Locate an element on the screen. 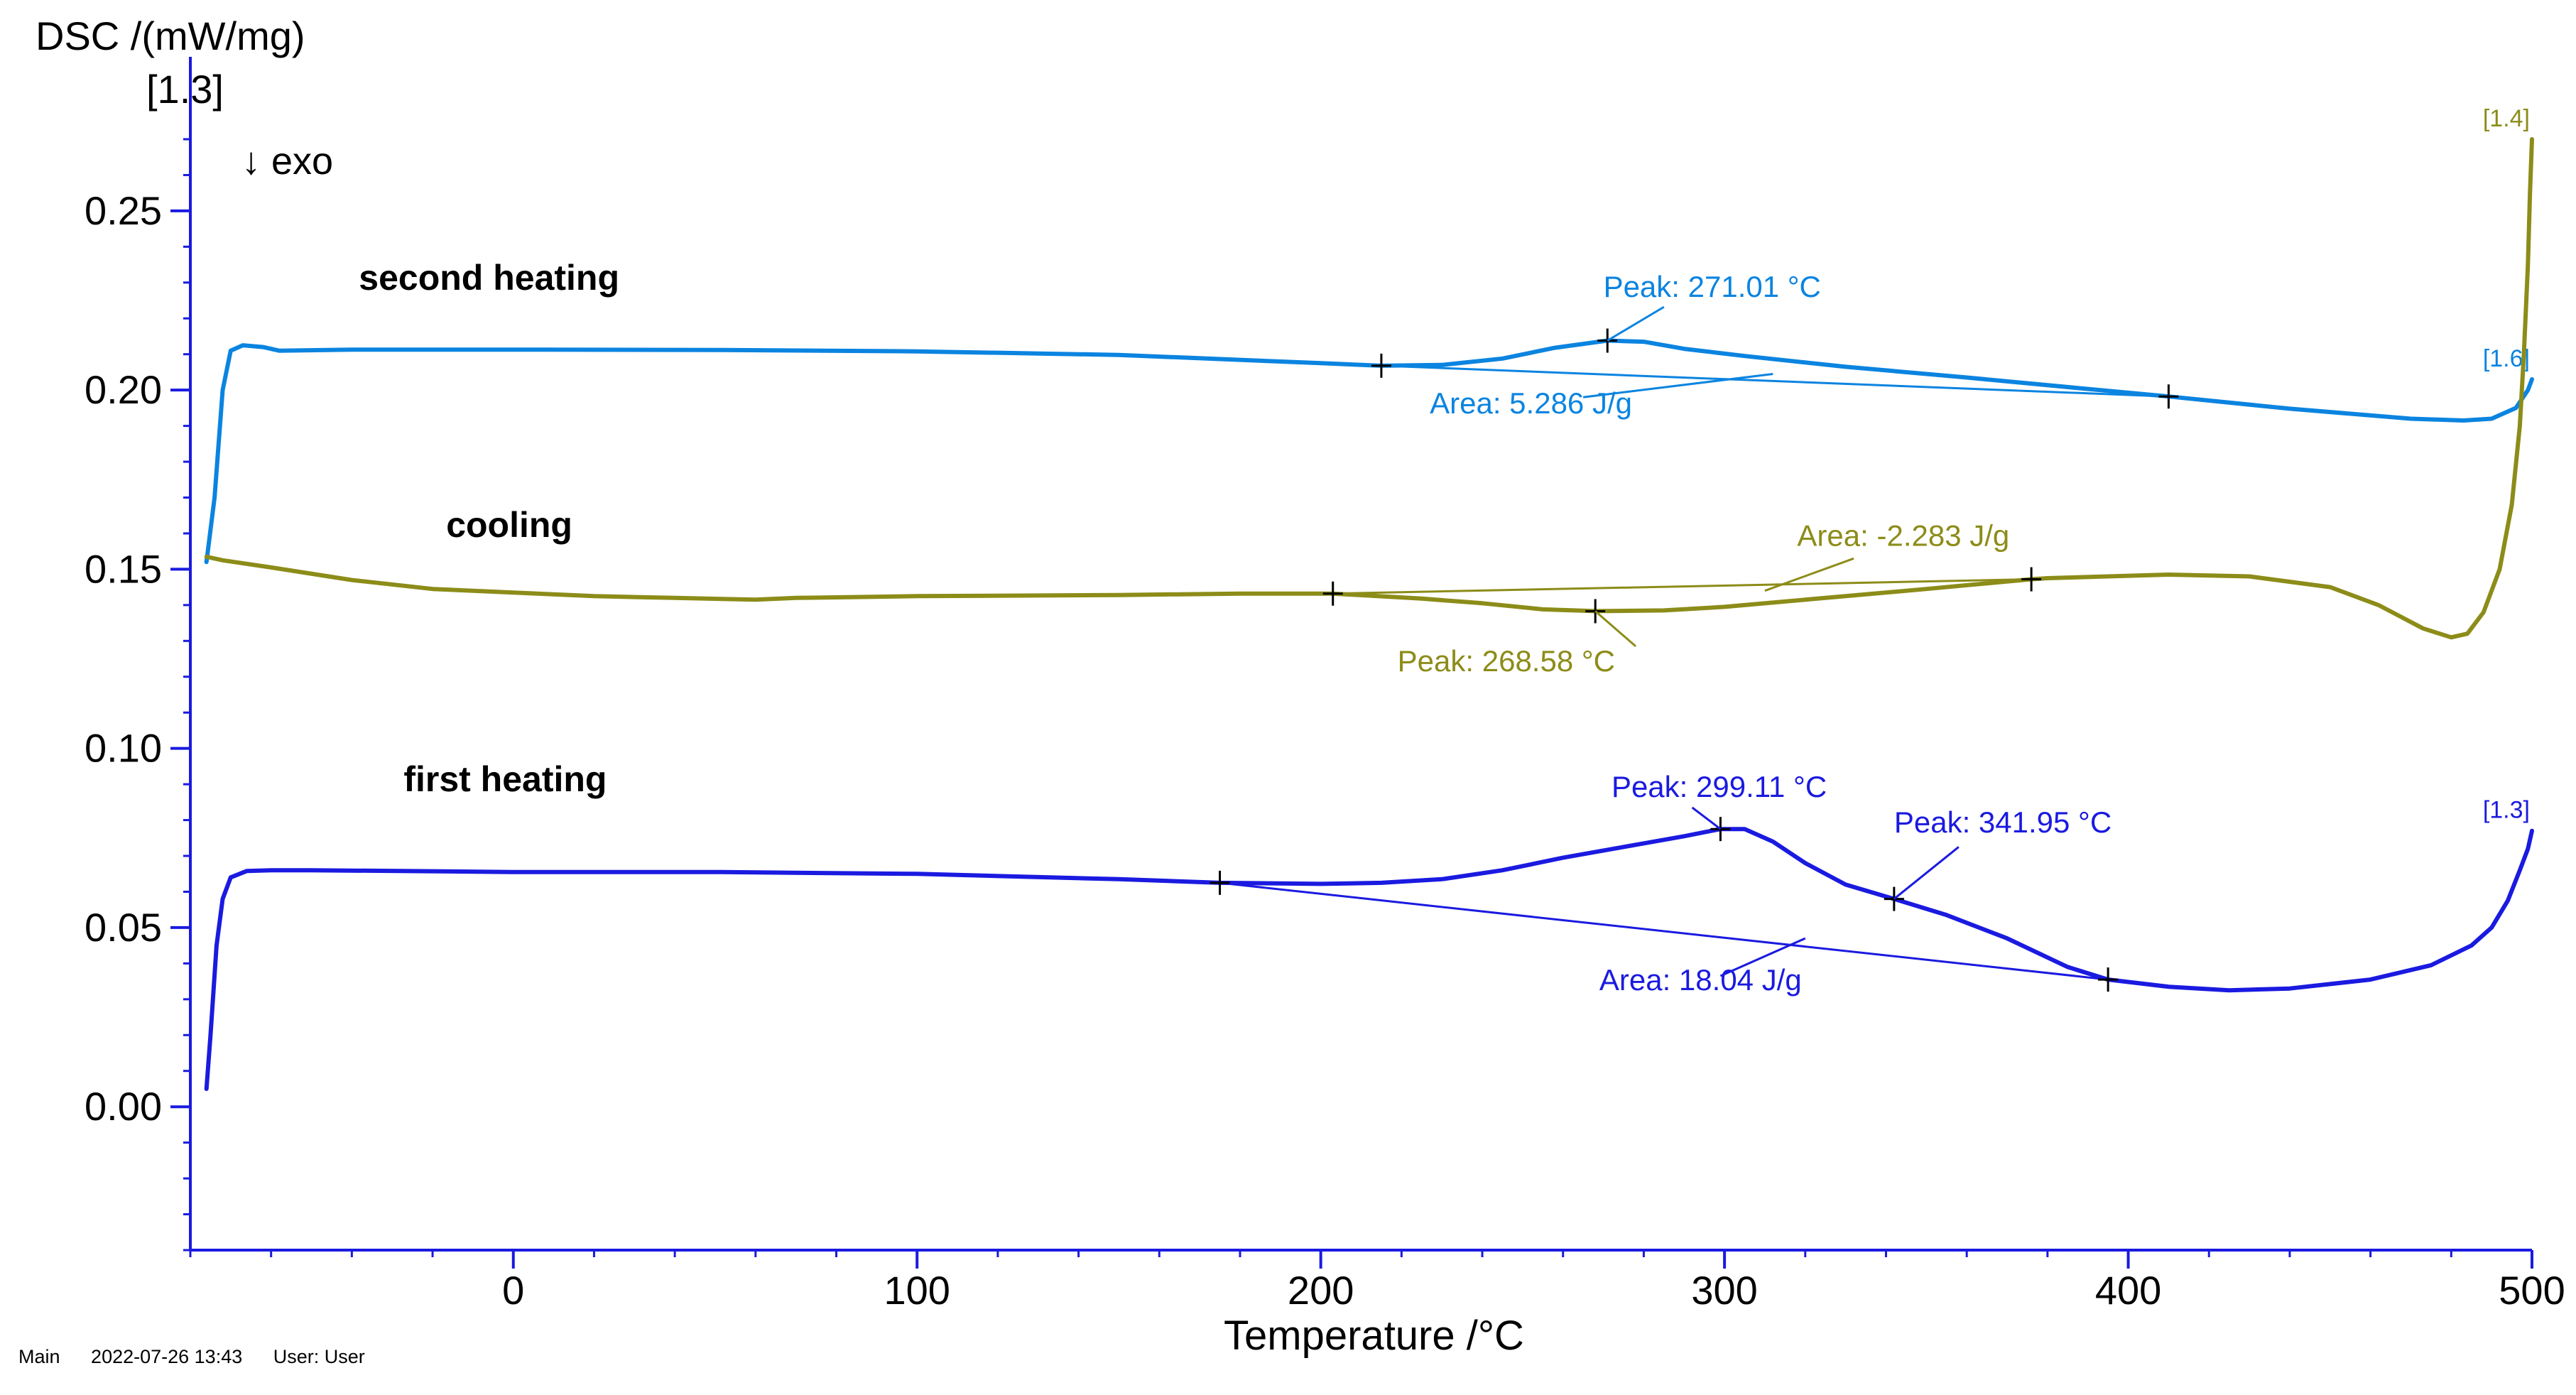  y-axis-curve-id: [1.3] is located at coordinates (185, 89).